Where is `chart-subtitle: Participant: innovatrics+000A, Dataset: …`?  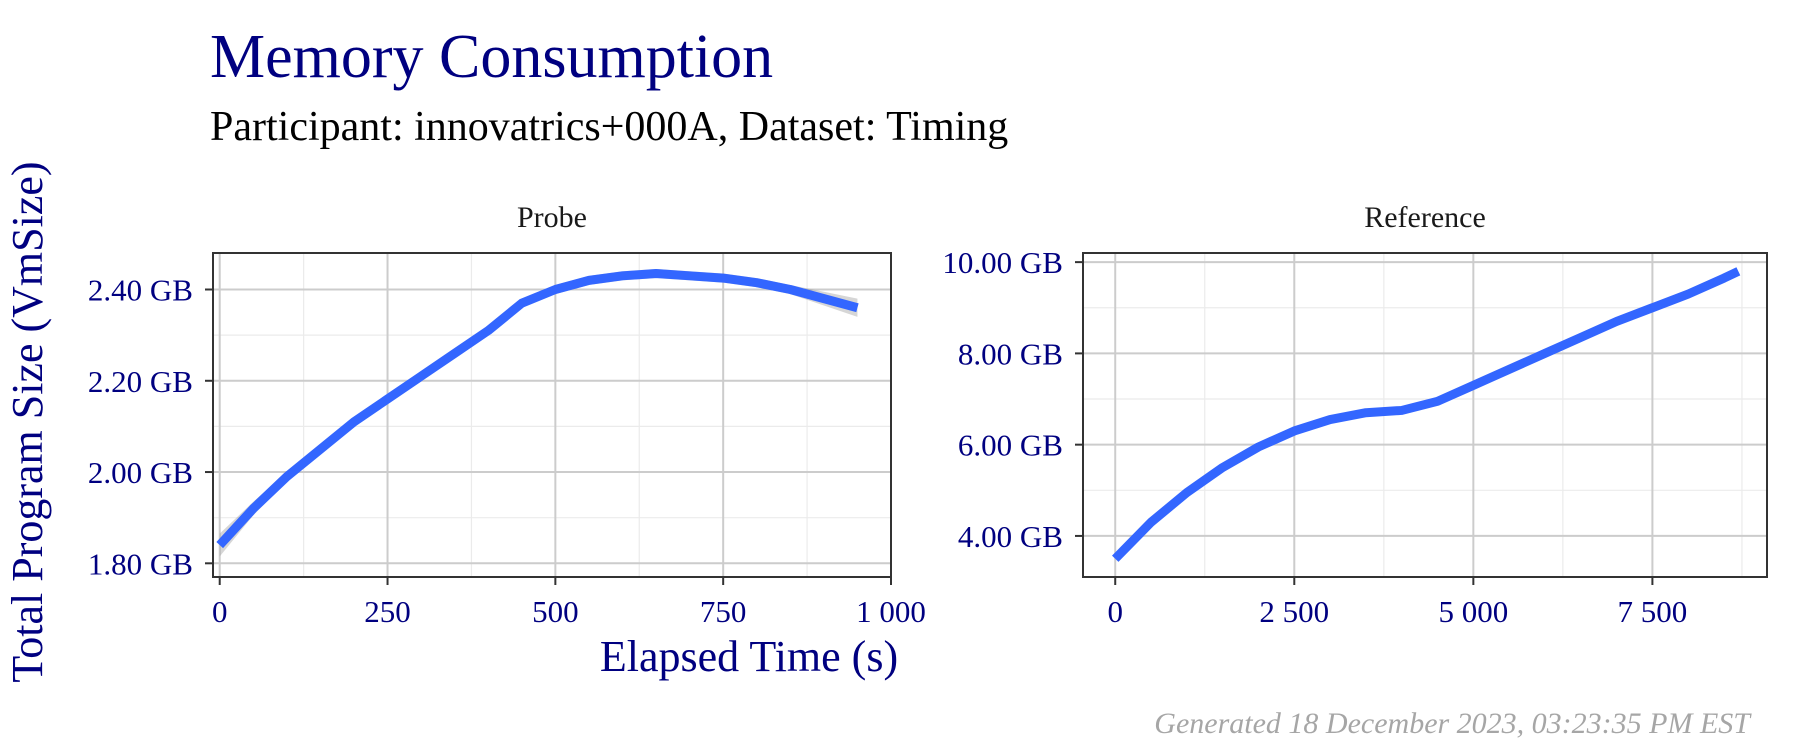
chart-subtitle: Participant: innovatrics+000A, Dataset: … is located at coordinates (609, 127).